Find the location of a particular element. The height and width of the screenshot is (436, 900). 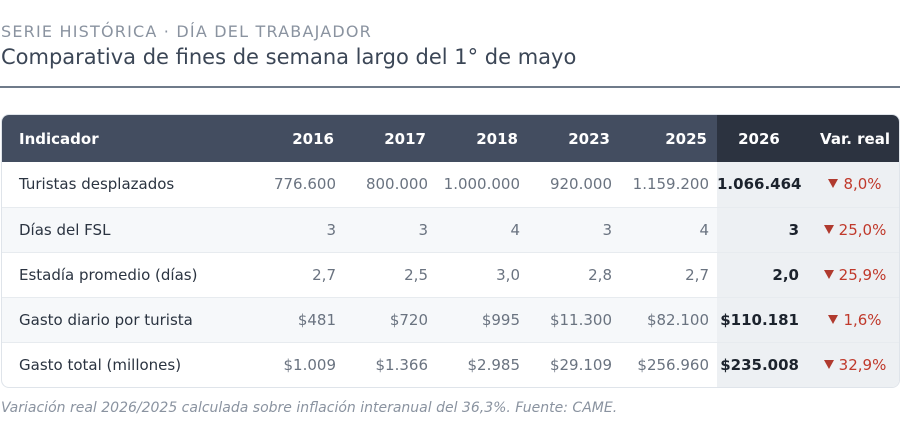

variation-cell: 8,0% is located at coordinates (855, 184).